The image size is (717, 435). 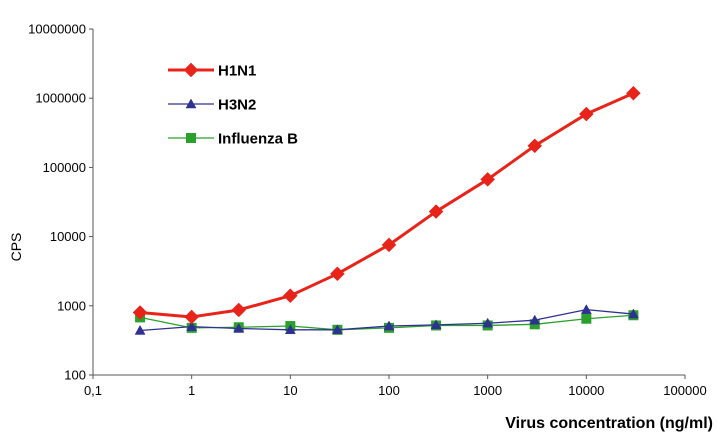 I want to click on x-axis-title: Virus concentration (ng/ml), so click(x=609, y=423).